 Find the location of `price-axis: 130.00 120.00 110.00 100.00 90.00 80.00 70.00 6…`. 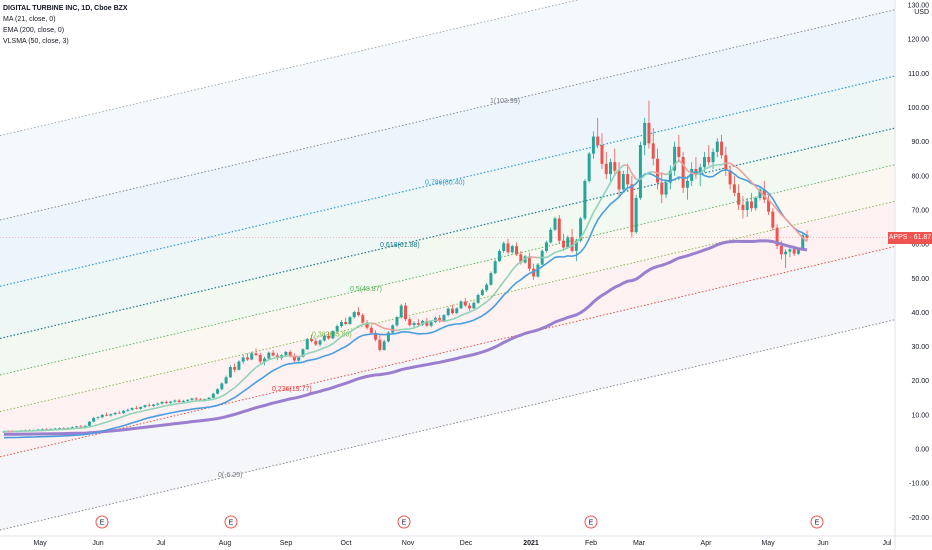

price-axis: 130.00 120.00 110.00 100.00 90.00 80.00 70.00 6… is located at coordinates (912, 275).